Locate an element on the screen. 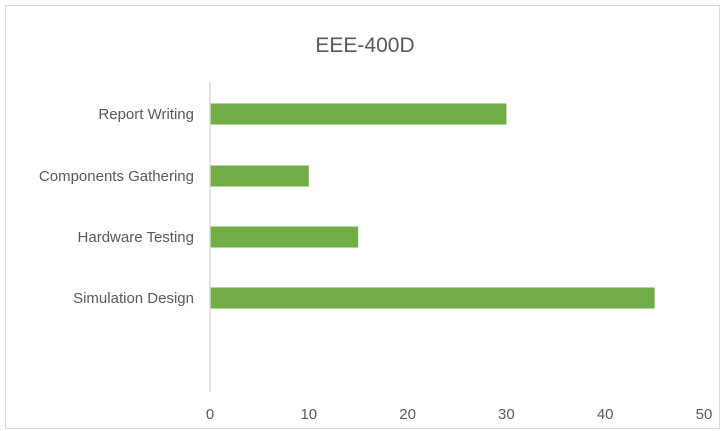 This screenshot has height=431, width=725. bar-components-gathering is located at coordinates (259, 176).